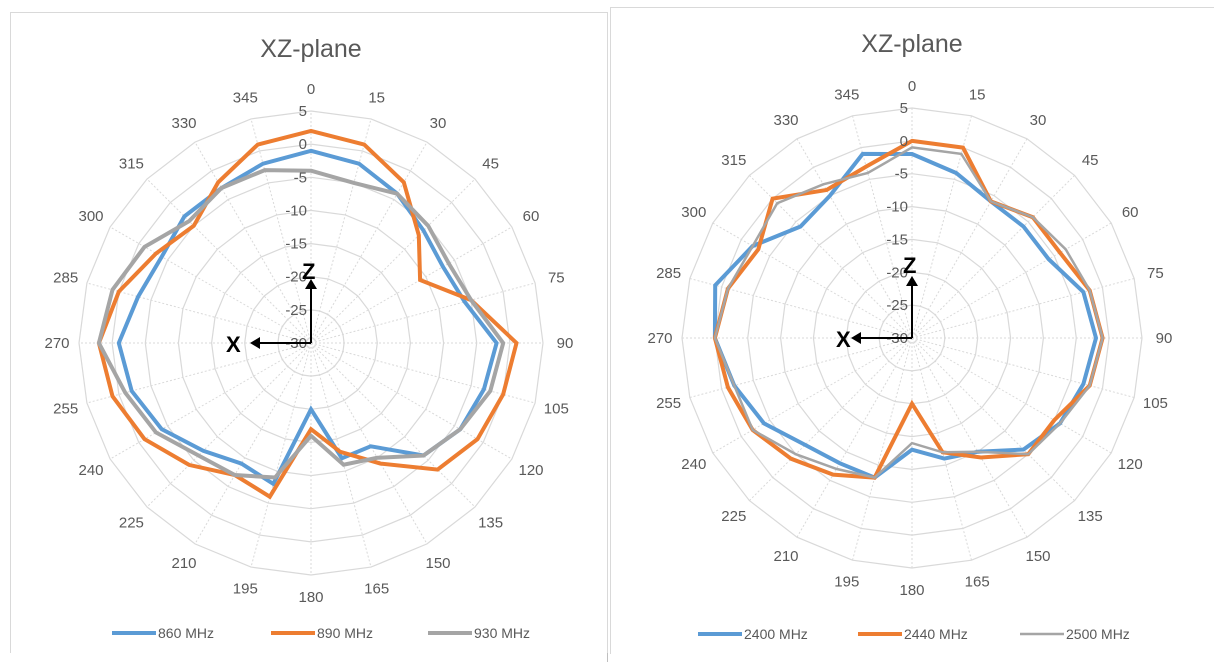  Describe the element at coordinates (659, 338) in the screenshot. I see `angle-tick-label: 270` at that location.